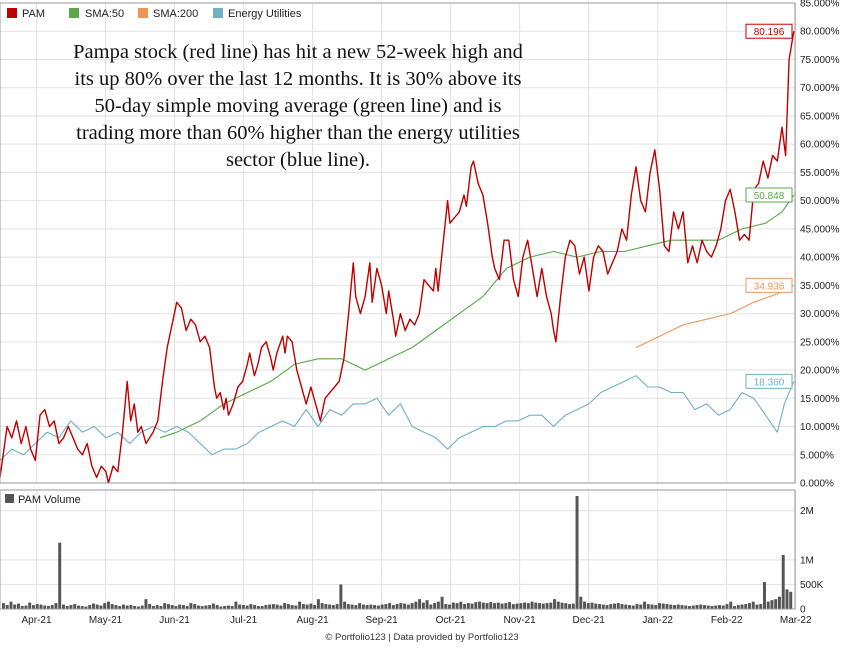 The width and height of the screenshot is (845, 650). I want to click on legend-item-energy-utilities: Energy Utilities, so click(257, 14).